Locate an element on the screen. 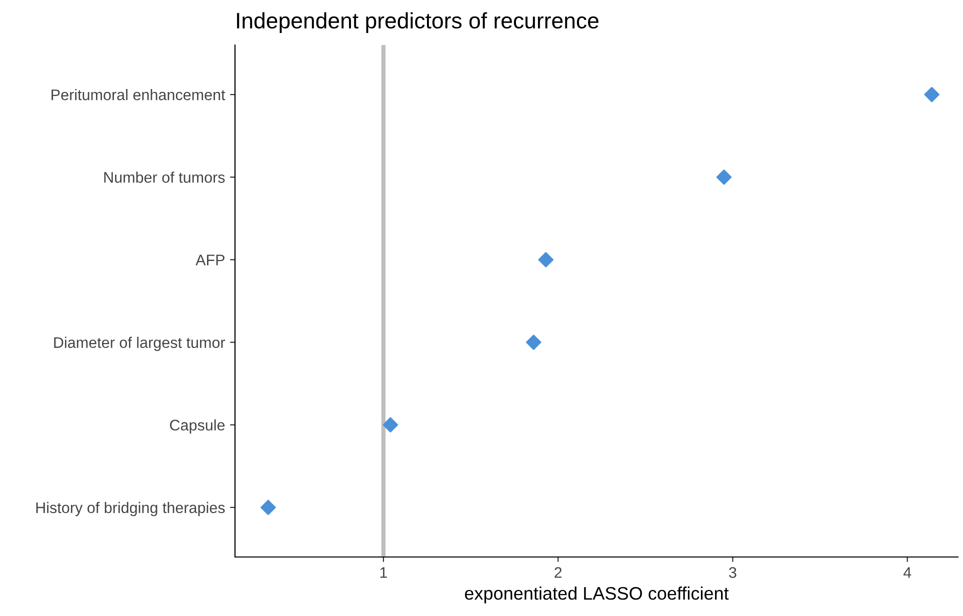 The width and height of the screenshot is (963, 616). x-axis-title: exponentiated LASSO coefficient is located at coordinates (596, 595).